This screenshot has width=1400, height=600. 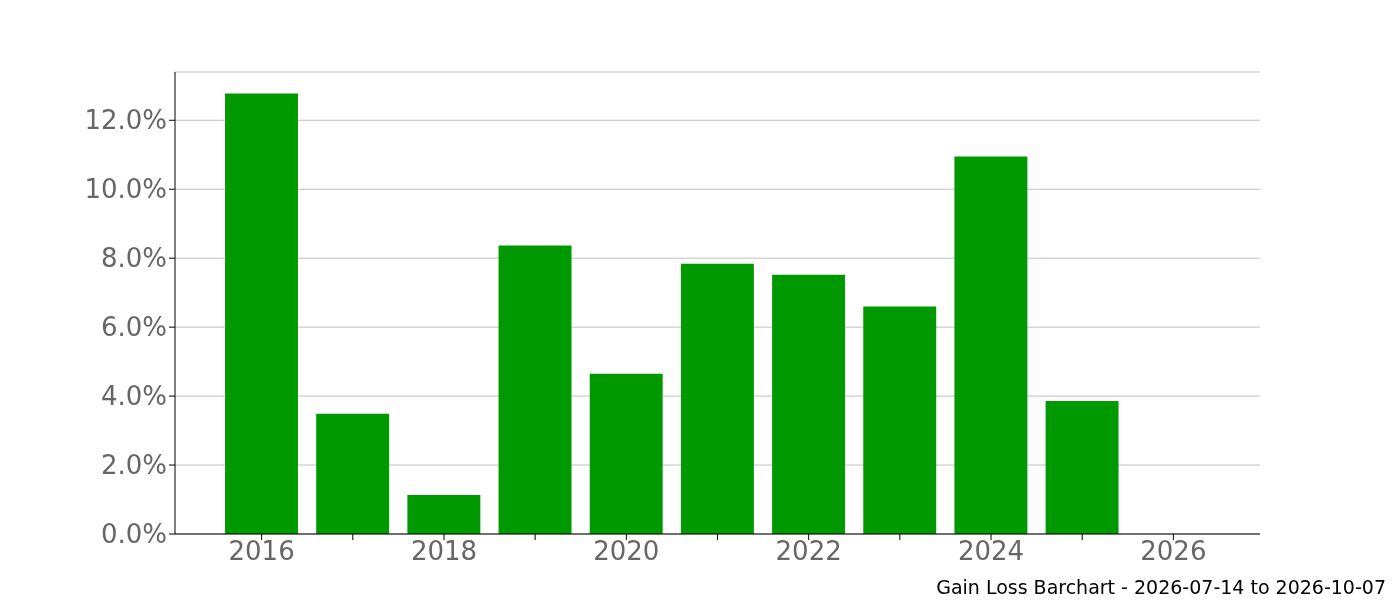 I want to click on text: Gain Loss Barchart - 2026-07-14 to 2026-10-07, so click(x=1161, y=587).